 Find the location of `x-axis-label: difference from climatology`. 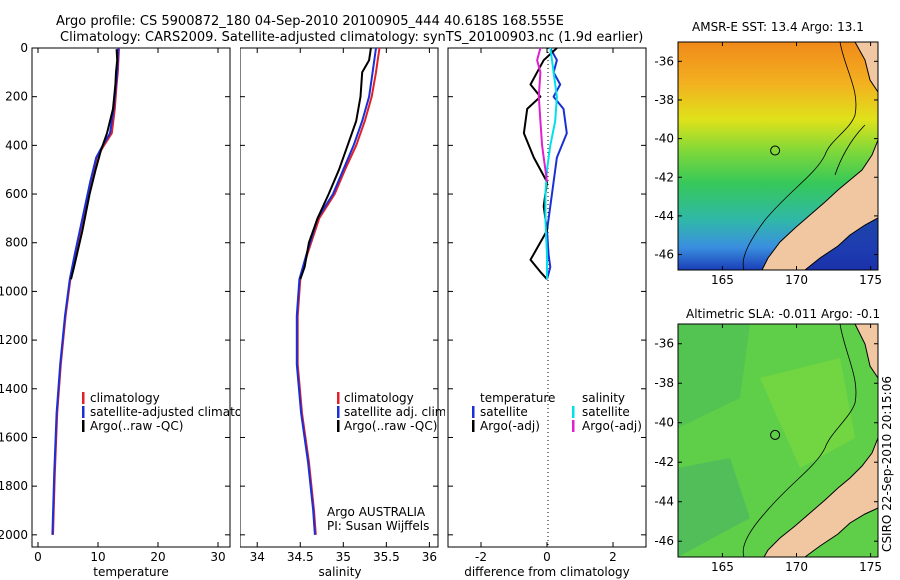

x-axis-label: difference from climatology is located at coordinates (547, 572).